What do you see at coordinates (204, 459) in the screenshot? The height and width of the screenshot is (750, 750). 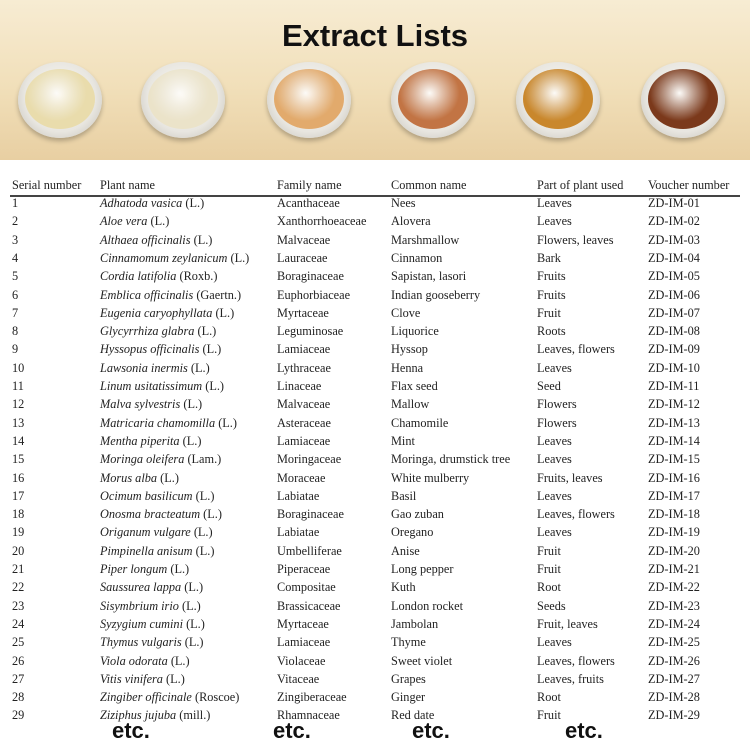 I see `authority: (Lam.)` at bounding box center [204, 459].